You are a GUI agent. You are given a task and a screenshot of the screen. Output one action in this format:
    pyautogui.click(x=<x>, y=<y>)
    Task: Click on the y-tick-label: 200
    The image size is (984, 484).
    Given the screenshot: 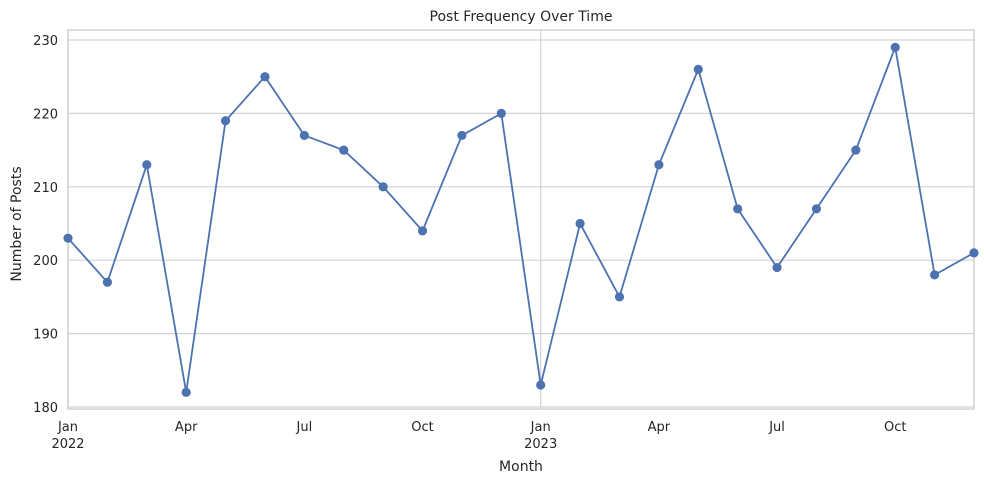 What is the action you would take?
    pyautogui.click(x=45, y=261)
    